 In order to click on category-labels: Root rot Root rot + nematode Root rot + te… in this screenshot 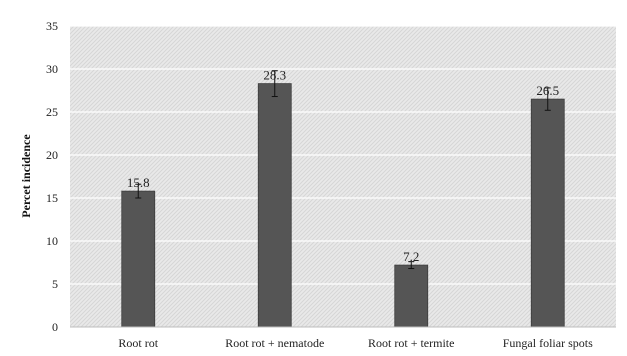, I will do `click(355, 343)`.